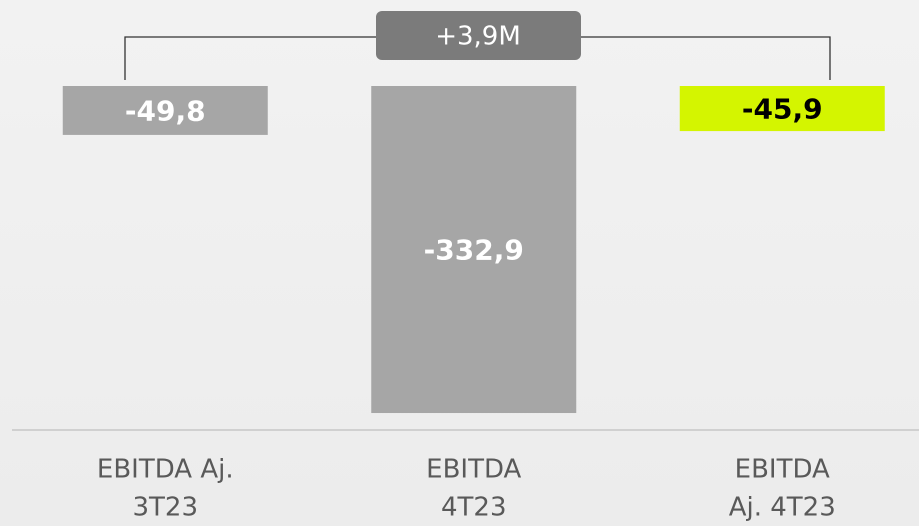 Image resolution: width=919 pixels, height=526 pixels. I want to click on annotation-box, so click(478, 35).